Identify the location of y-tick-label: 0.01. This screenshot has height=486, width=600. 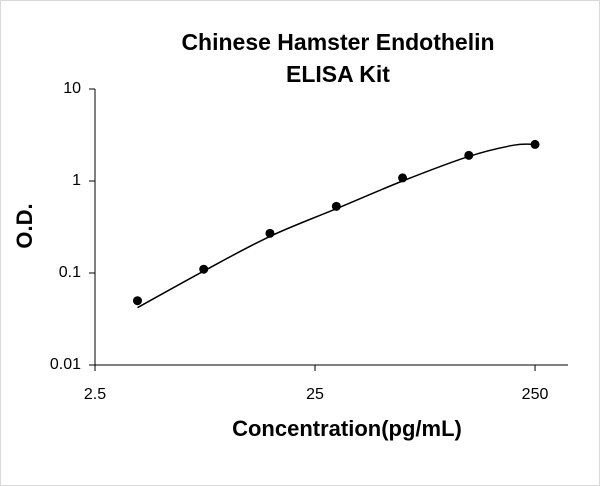
(65, 364).